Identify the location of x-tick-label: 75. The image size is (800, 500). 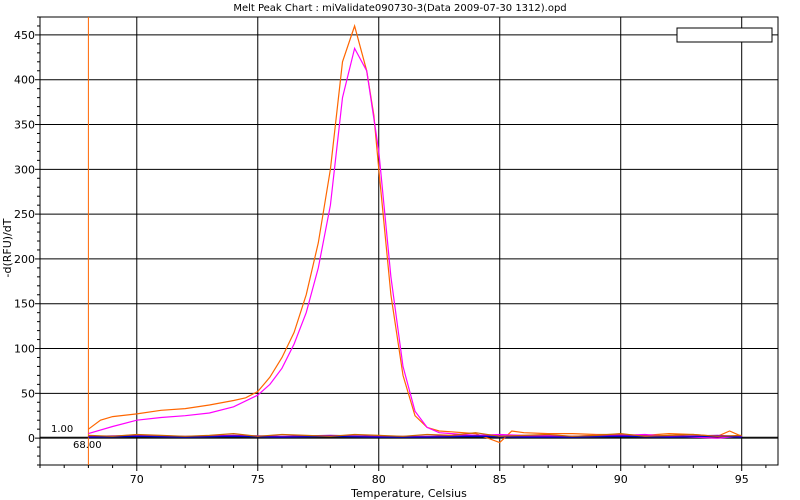
(258, 479).